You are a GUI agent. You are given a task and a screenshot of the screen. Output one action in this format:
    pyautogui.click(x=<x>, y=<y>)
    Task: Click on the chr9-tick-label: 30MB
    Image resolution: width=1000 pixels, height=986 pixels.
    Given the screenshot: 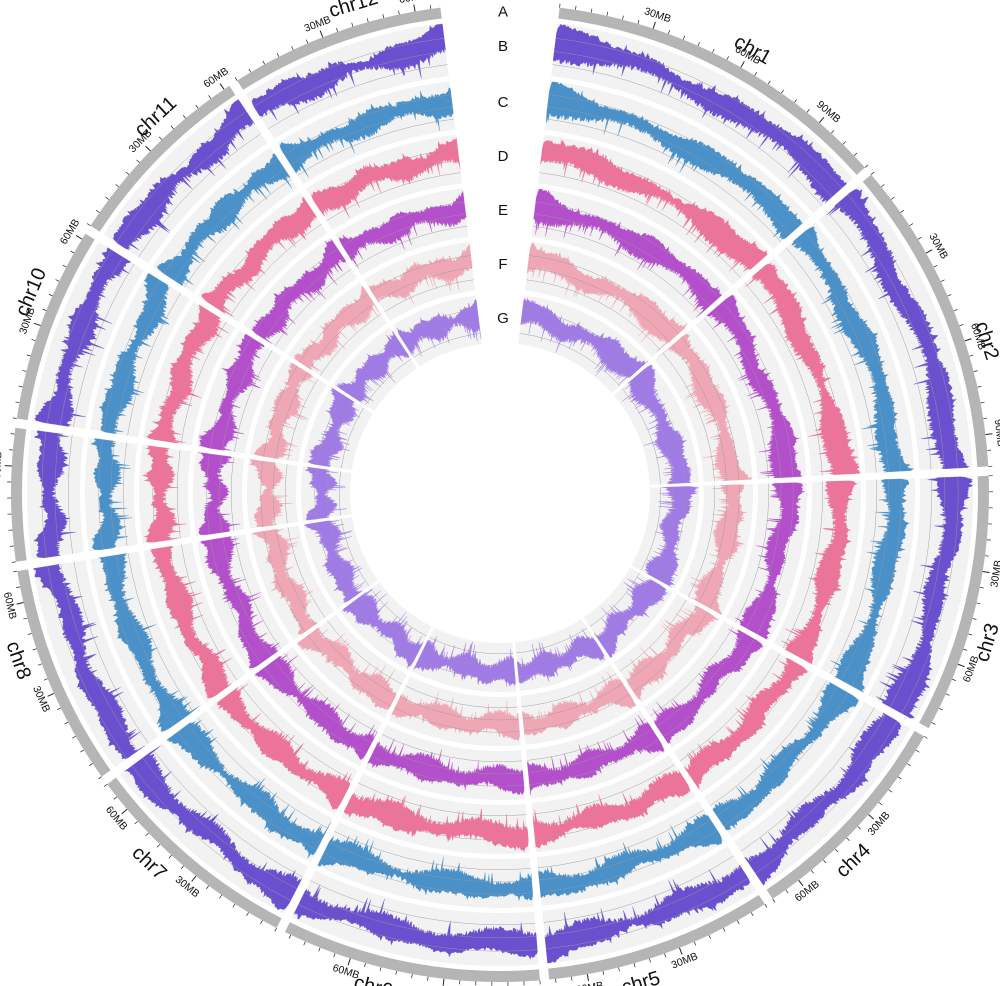 What is the action you would take?
    pyautogui.click(x=2, y=465)
    